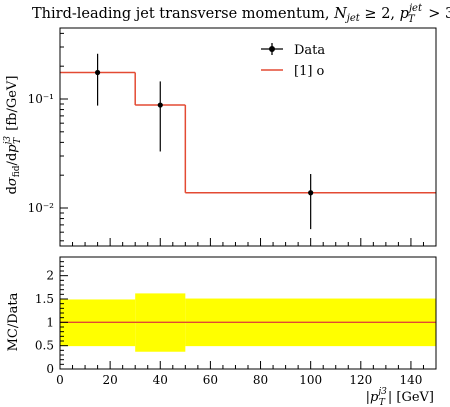 The height and width of the screenshot is (407, 450). What do you see at coordinates (410, 380) in the screenshot?
I see `x-tick-label-7: 140` at bounding box center [410, 380].